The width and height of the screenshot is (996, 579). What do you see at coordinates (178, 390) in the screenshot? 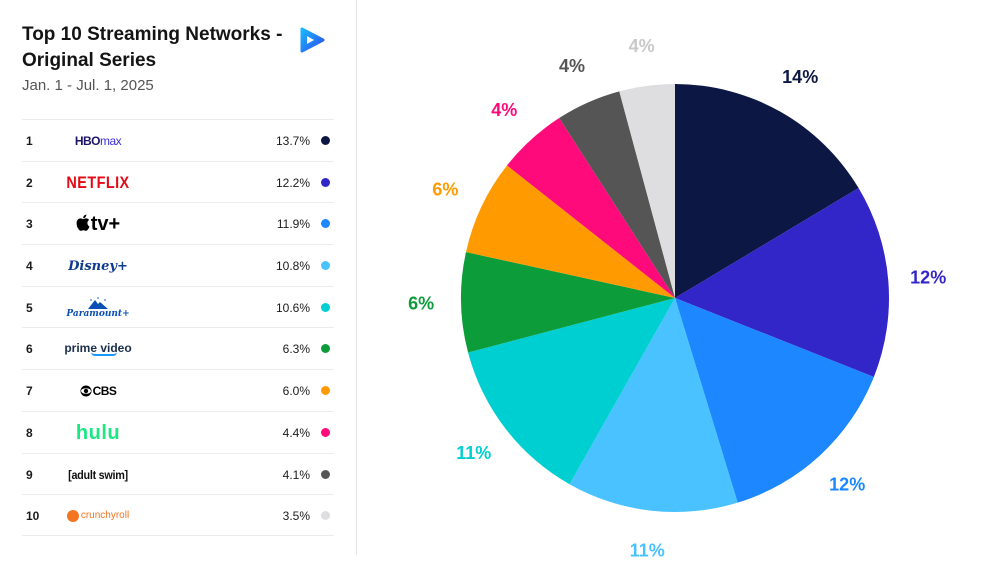
I see `table-row: 7 CBS 6.0%` at bounding box center [178, 390].